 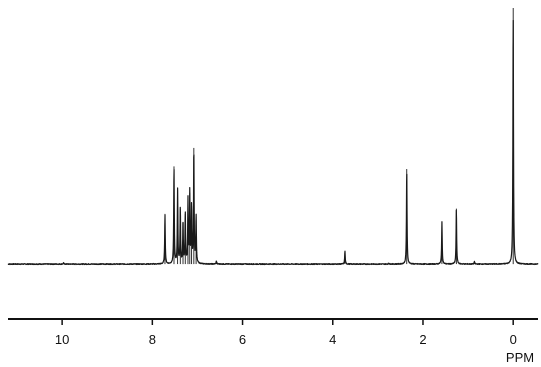 What do you see at coordinates (286, 333) in the screenshot?
I see `x-axis-ticks: 10 8 6 4 2 0` at bounding box center [286, 333].